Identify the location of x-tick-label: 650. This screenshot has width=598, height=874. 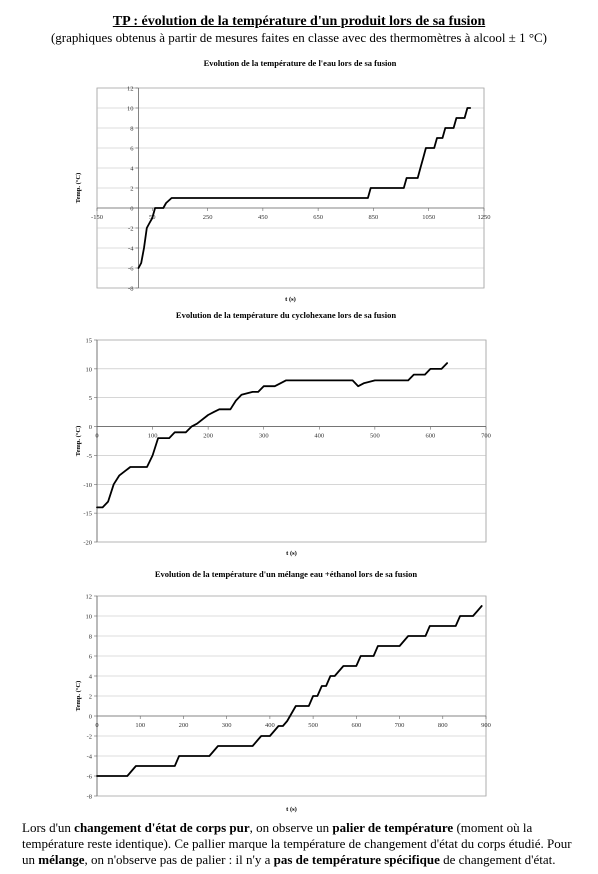
(318, 217).